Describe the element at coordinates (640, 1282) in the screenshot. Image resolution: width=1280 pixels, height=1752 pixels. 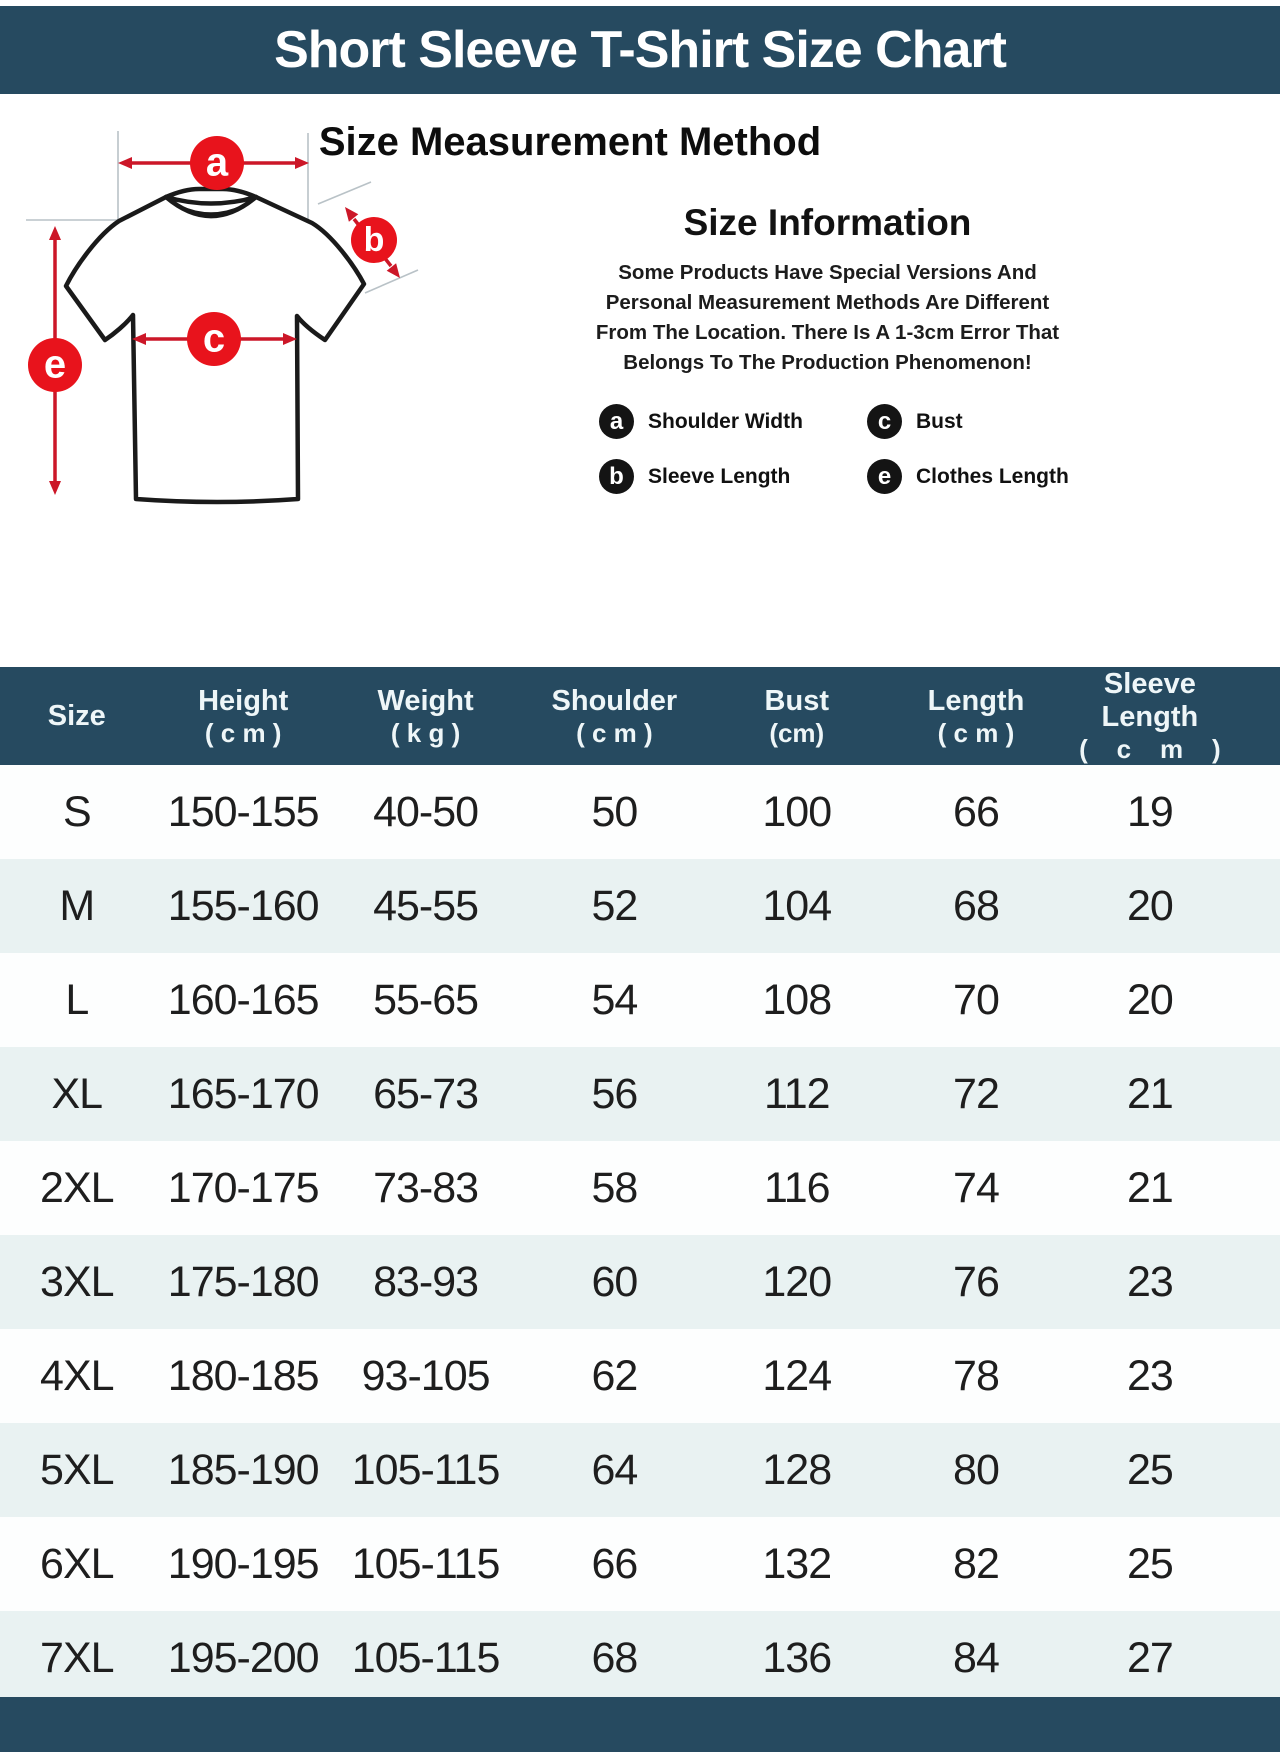
I see `table-row: 3XL 175-180 83-93 60 120 76 23` at that location.